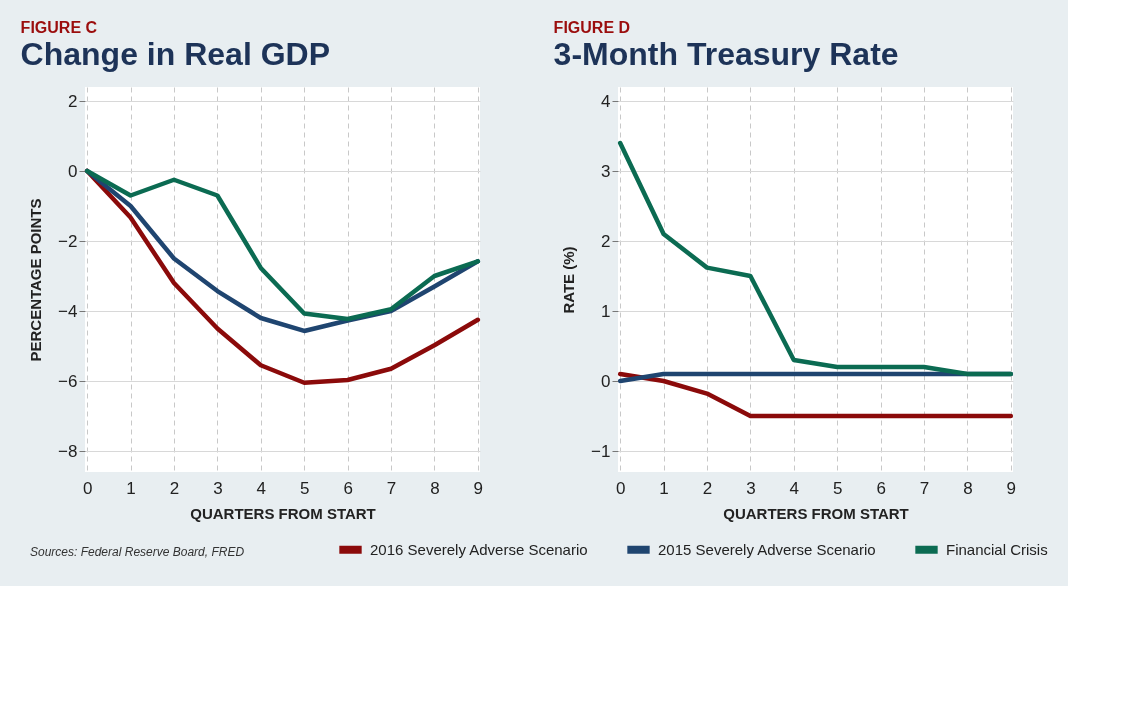 This screenshot has width=1135, height=713. I want to click on y-tick-label: −2, so click(68, 241).